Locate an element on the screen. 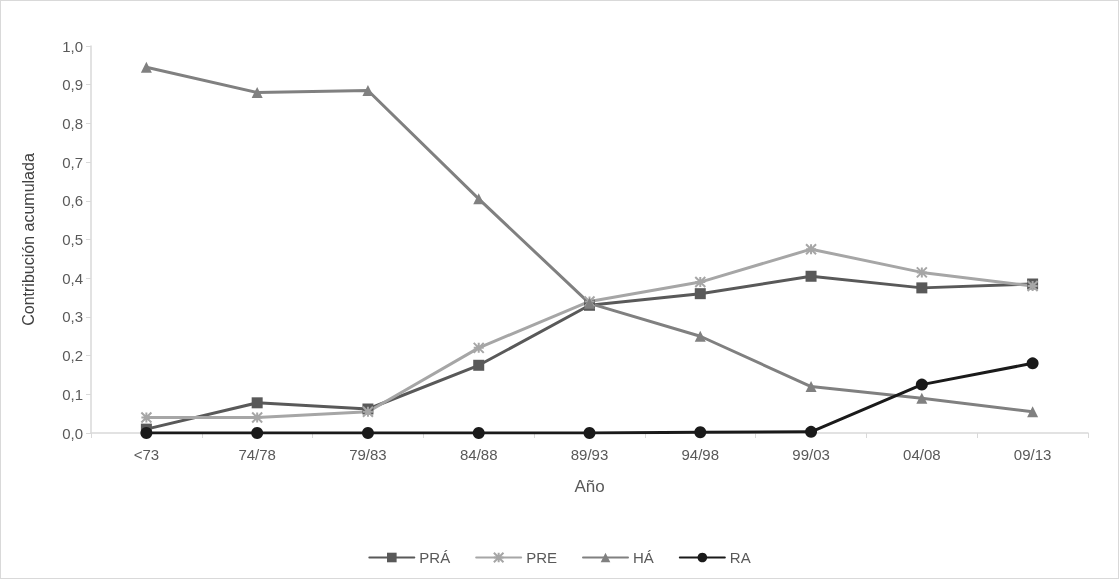 Image resolution: width=1119 pixels, height=579 pixels. y-tick-label: 0,3 is located at coordinates (72, 317).